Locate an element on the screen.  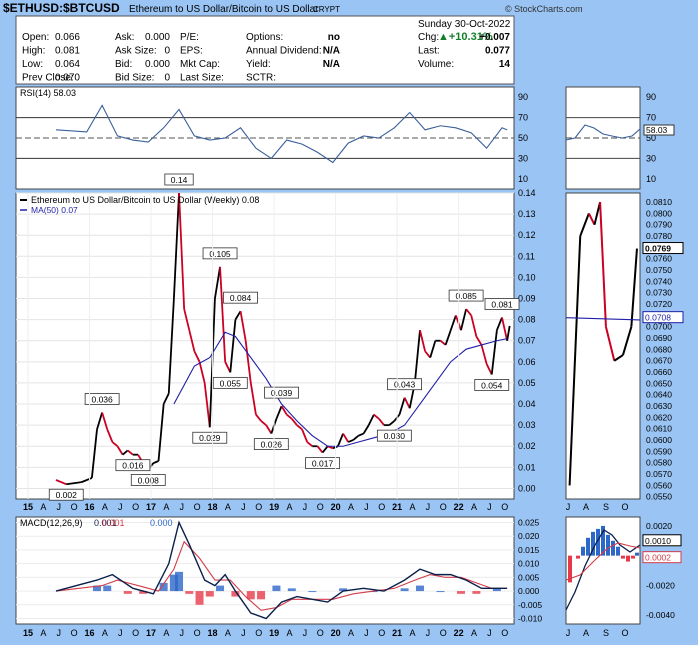
ma50-line is located at coordinates (340, 389).